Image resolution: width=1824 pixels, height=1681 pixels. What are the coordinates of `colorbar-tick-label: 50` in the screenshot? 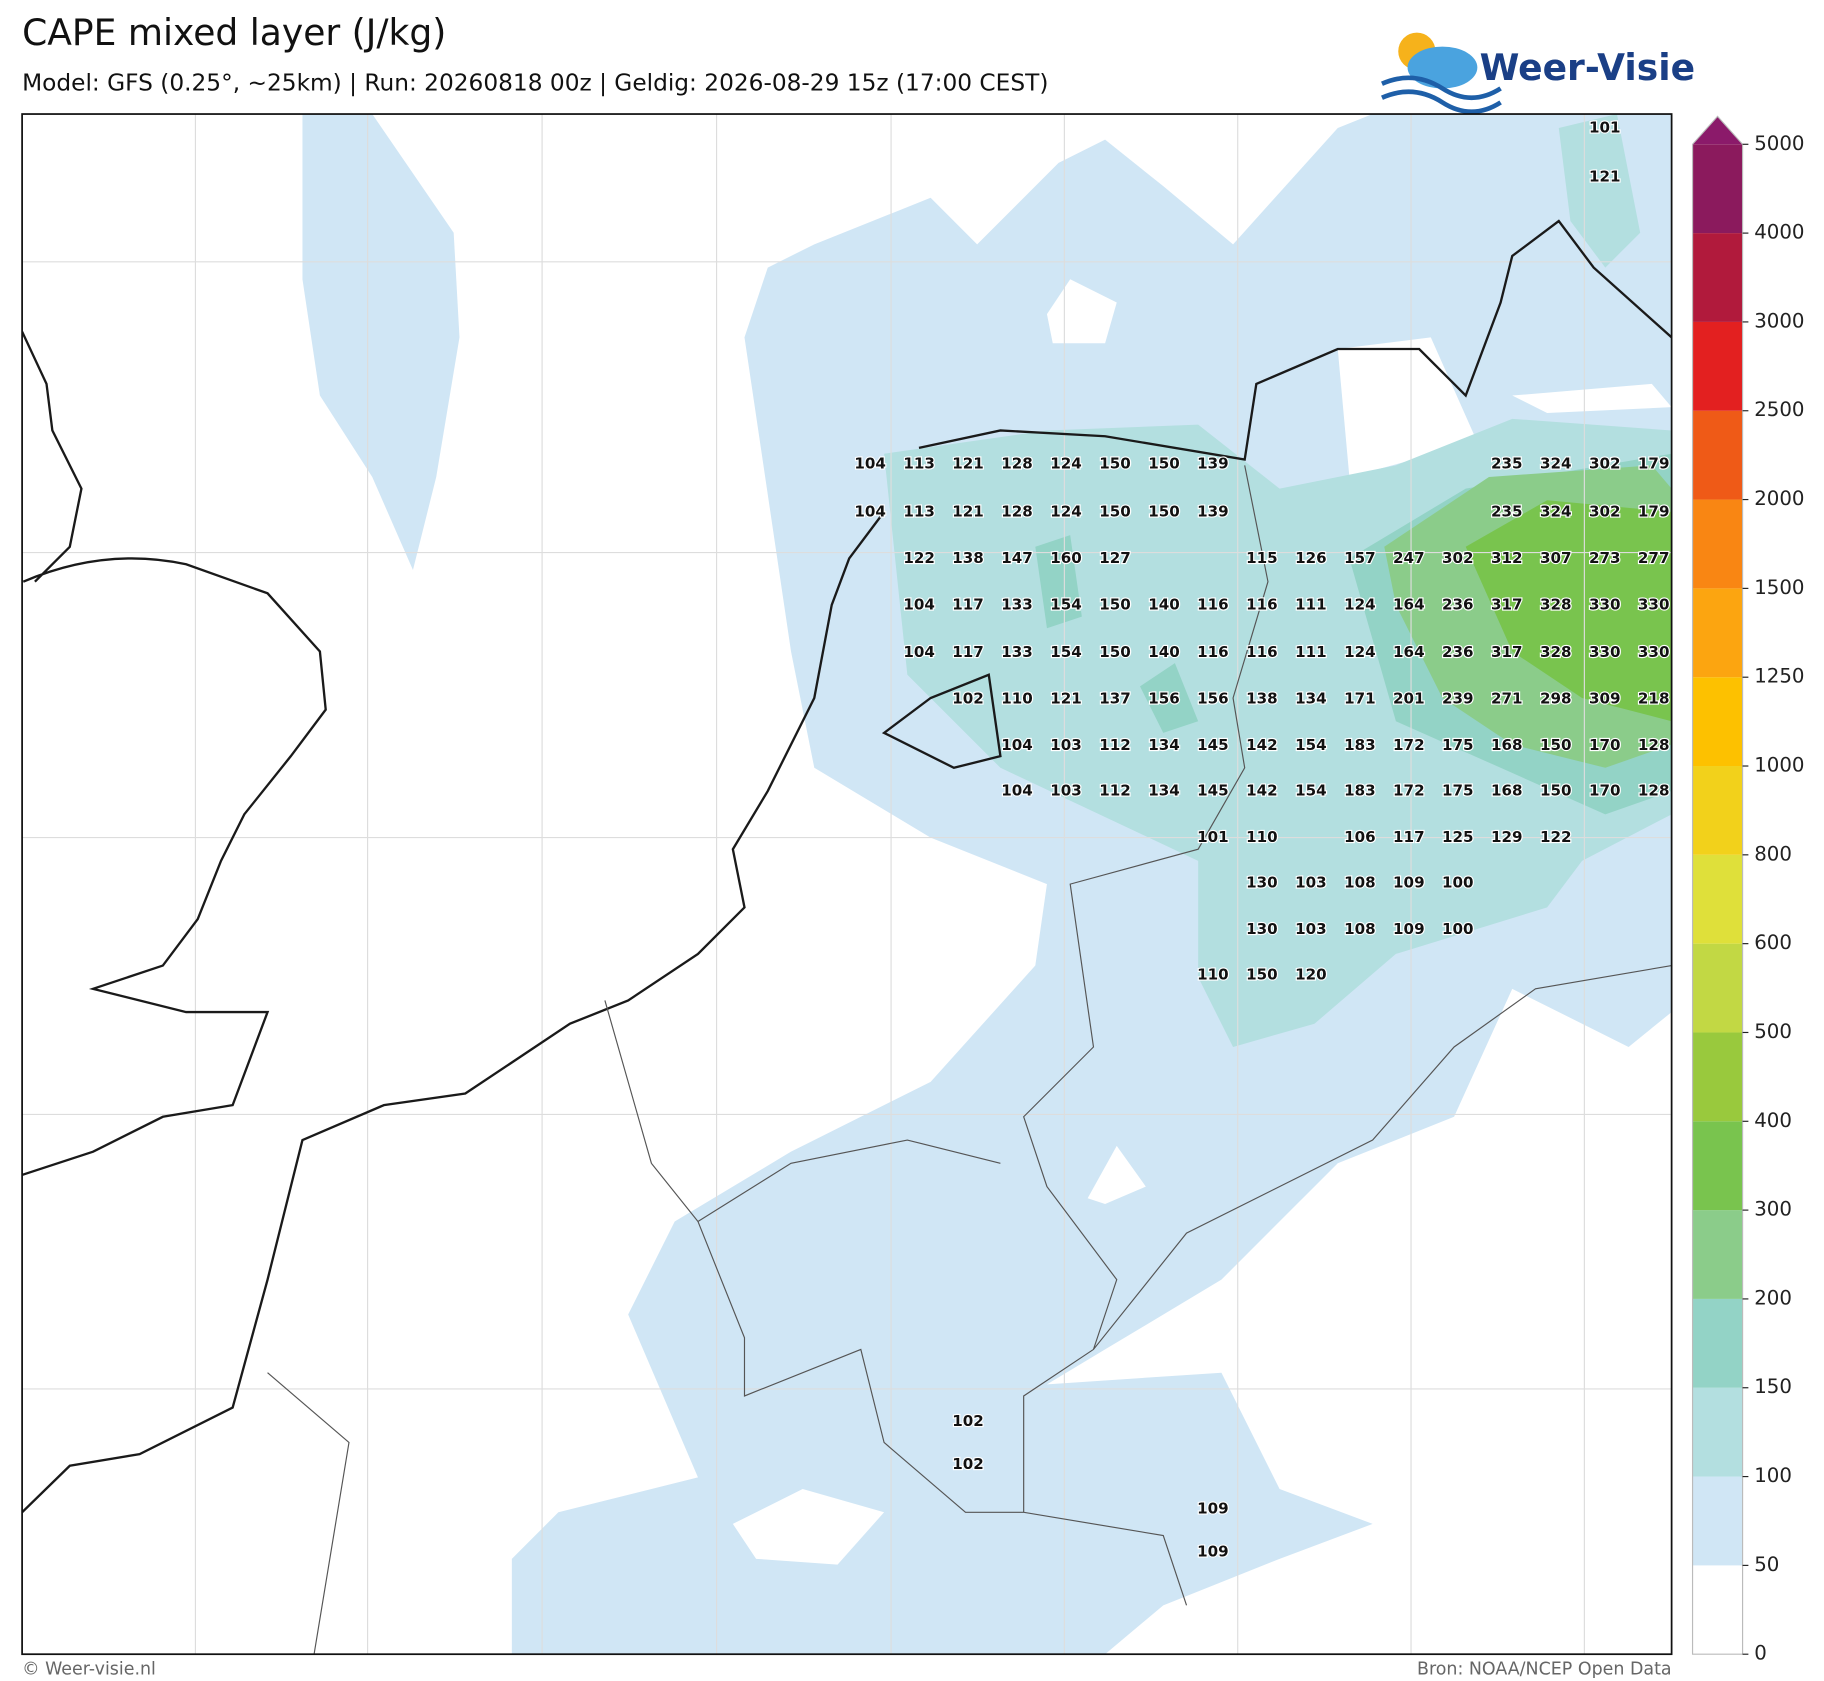 It's located at (1766, 1564).